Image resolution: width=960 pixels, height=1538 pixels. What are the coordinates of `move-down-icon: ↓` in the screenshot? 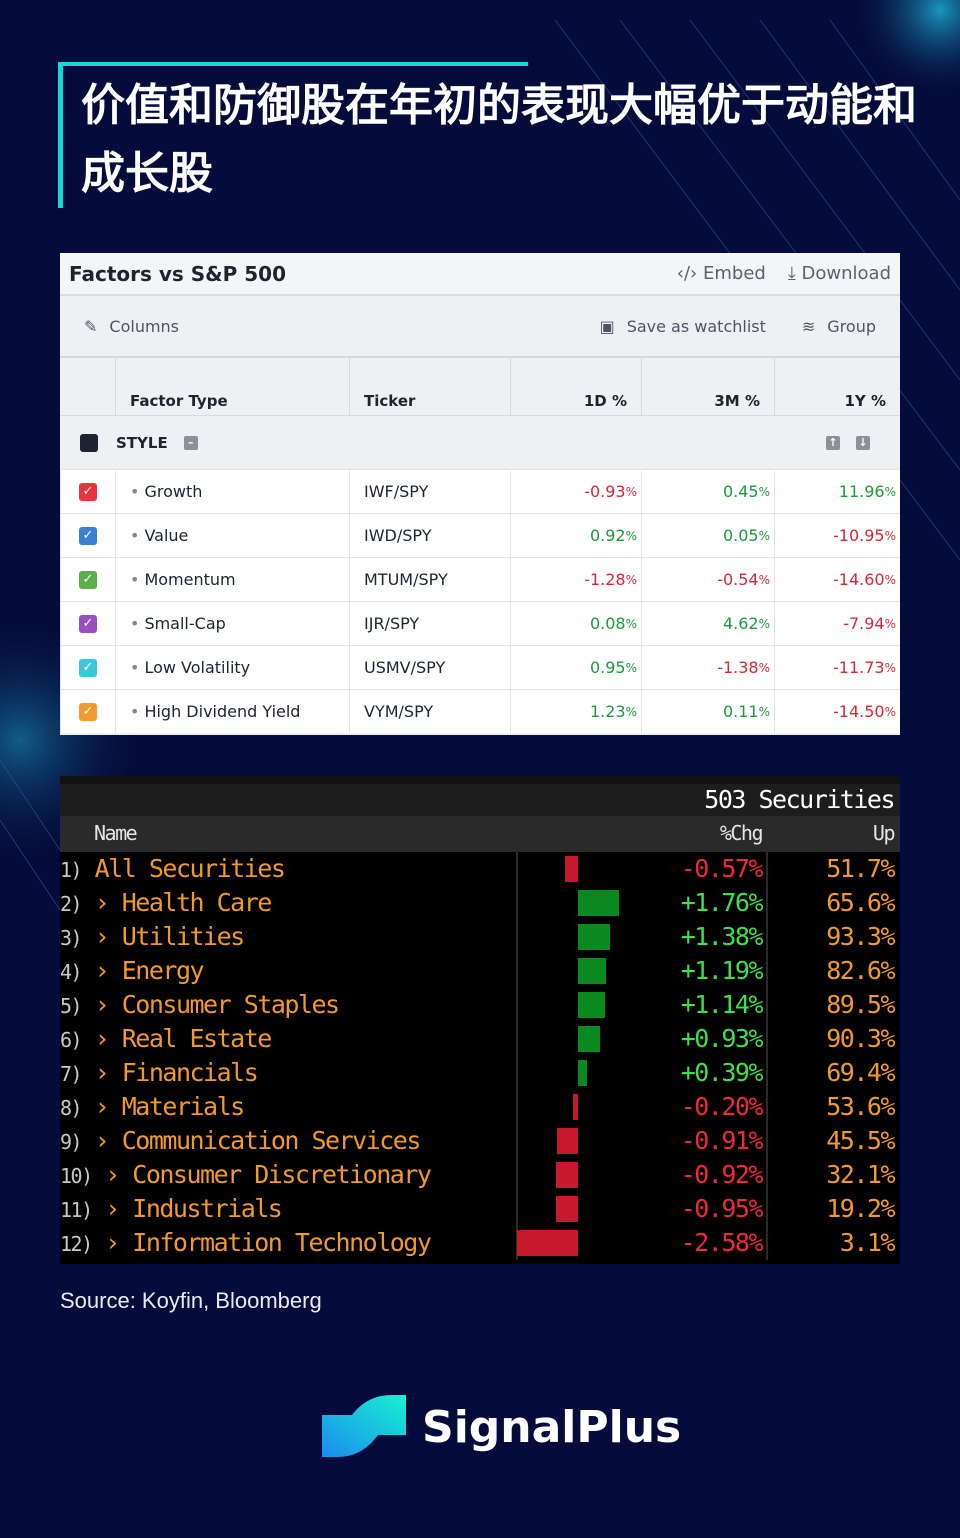 It's located at (863, 442).